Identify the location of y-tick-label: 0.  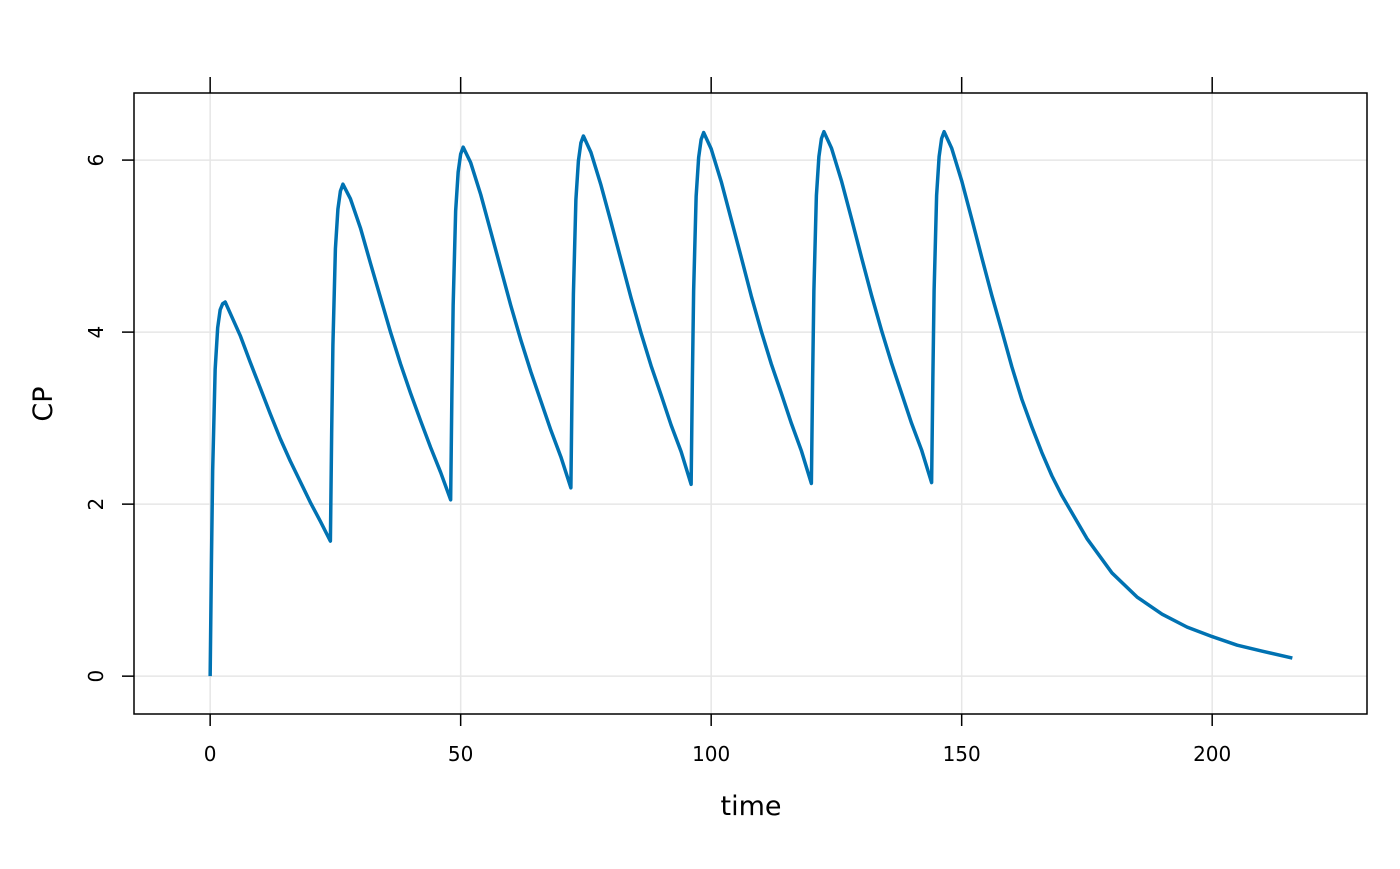
(96, 676).